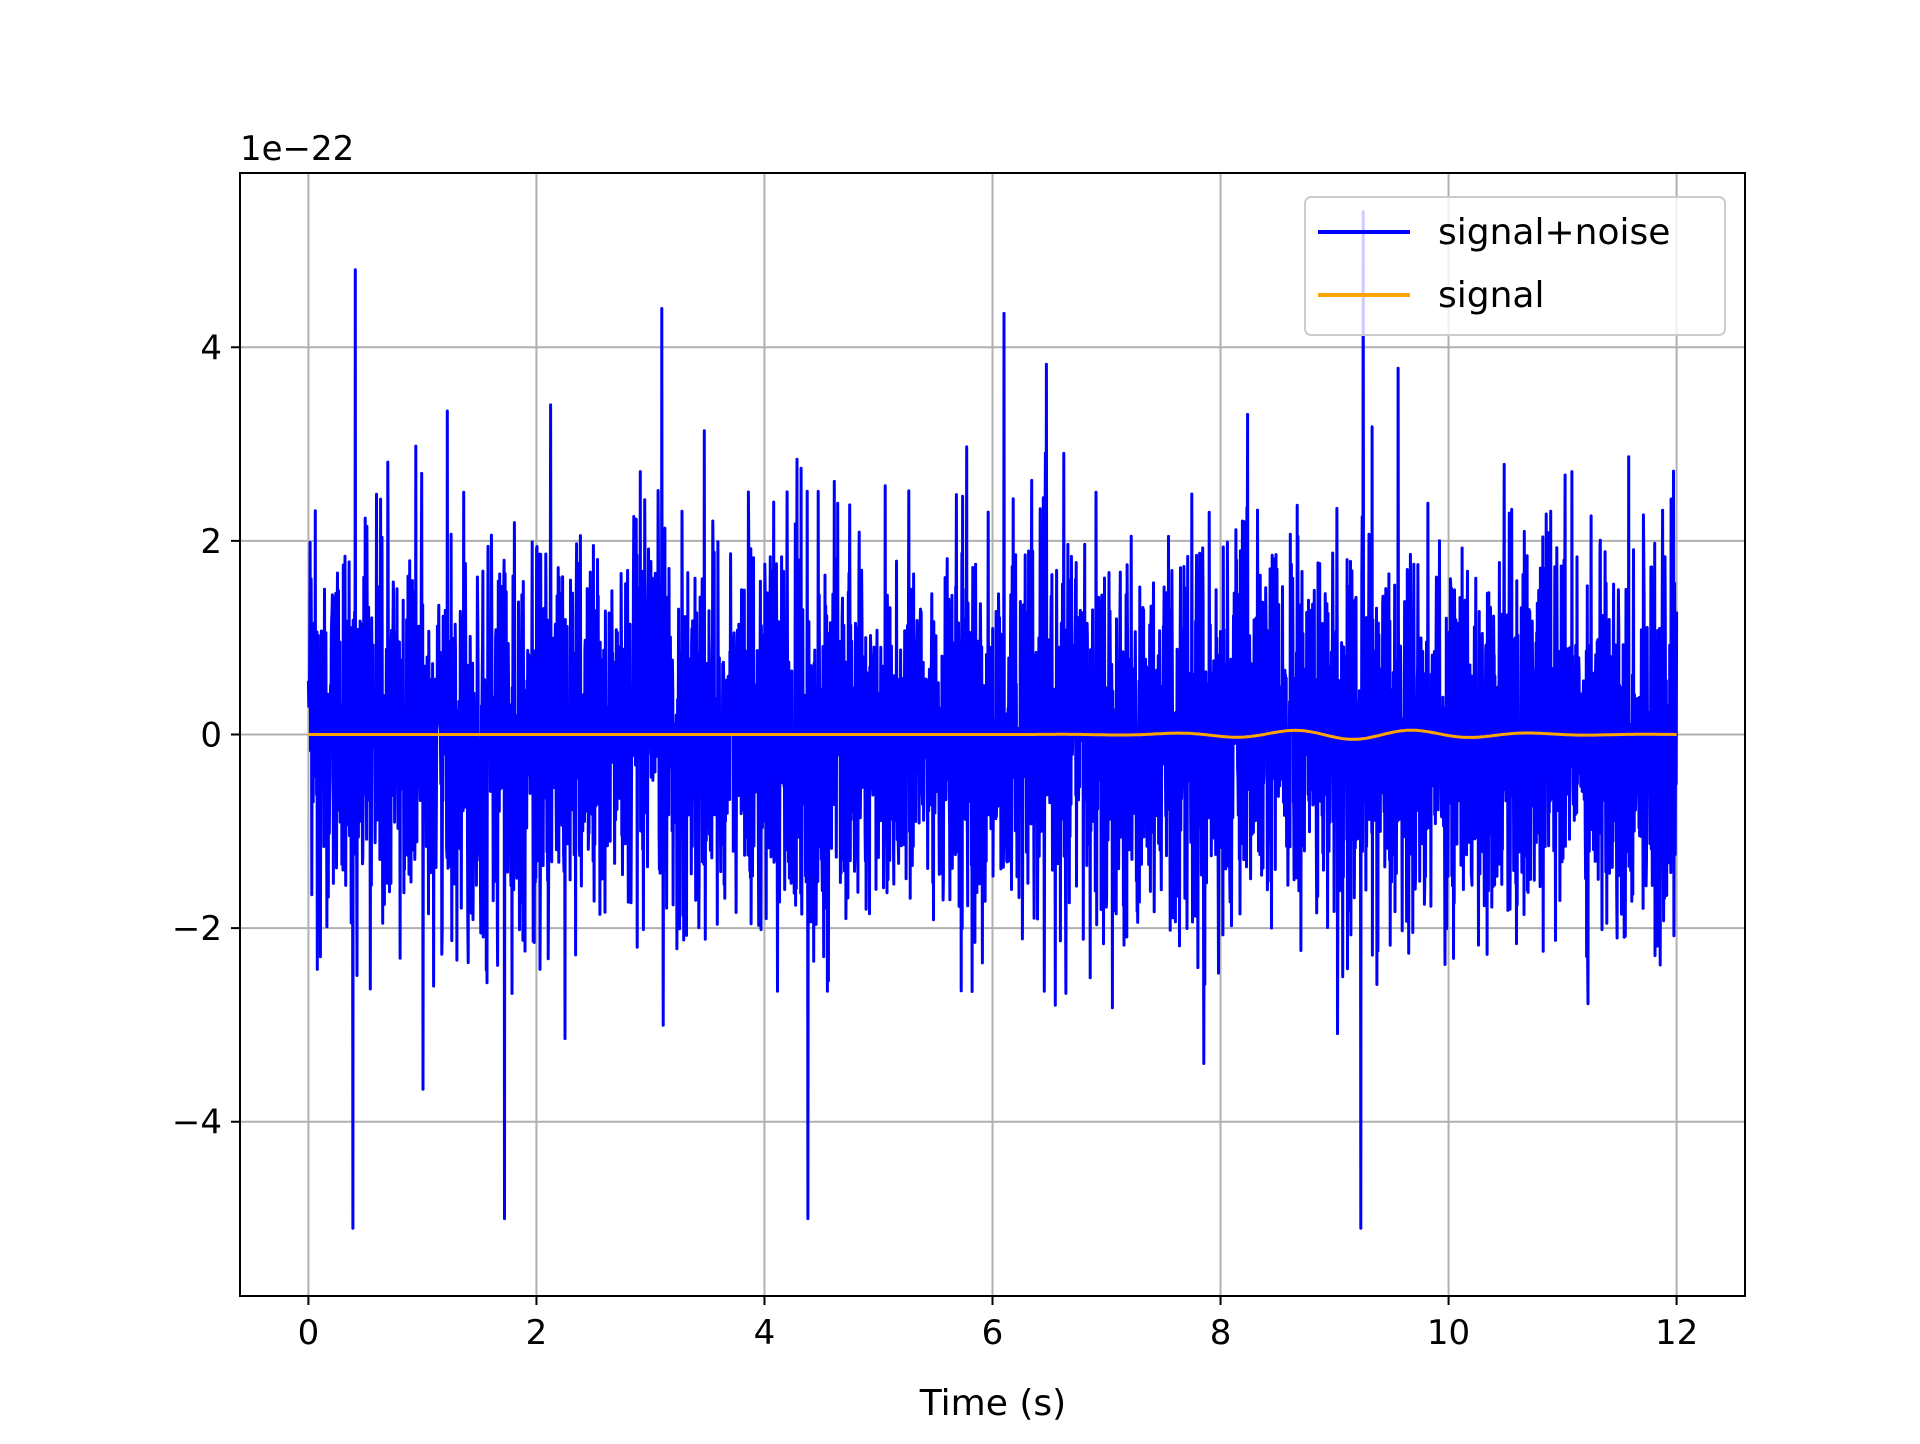  What do you see at coordinates (1554, 232) in the screenshot?
I see `legend-label-signal-noise: signal+noise` at bounding box center [1554, 232].